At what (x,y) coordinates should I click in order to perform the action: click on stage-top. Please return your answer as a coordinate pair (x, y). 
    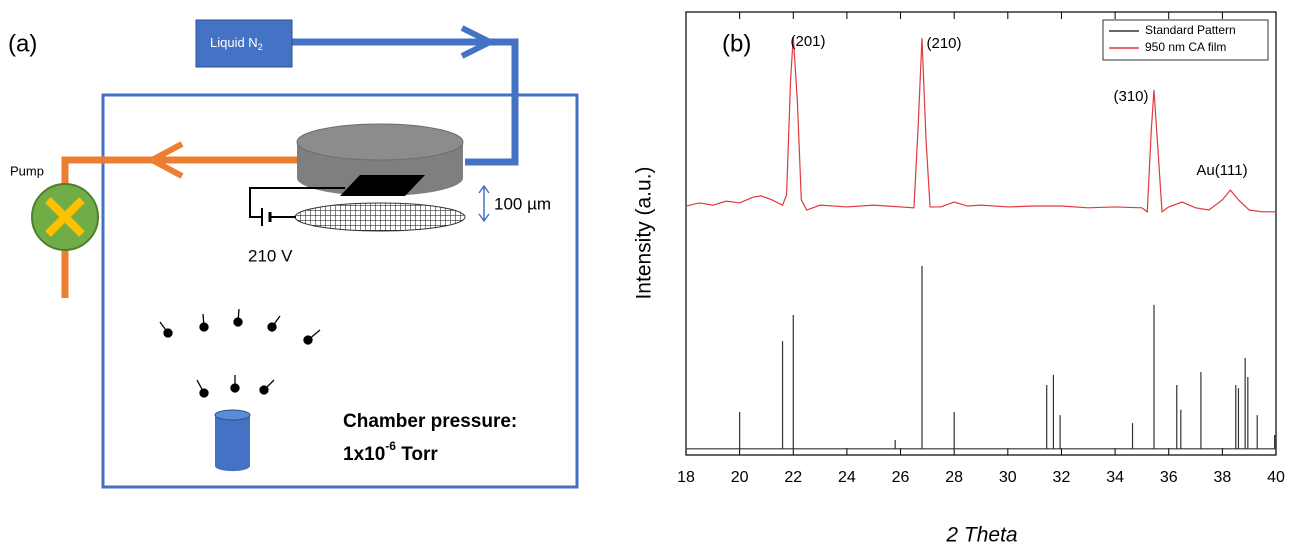
    Looking at the image, I should click on (380, 142).